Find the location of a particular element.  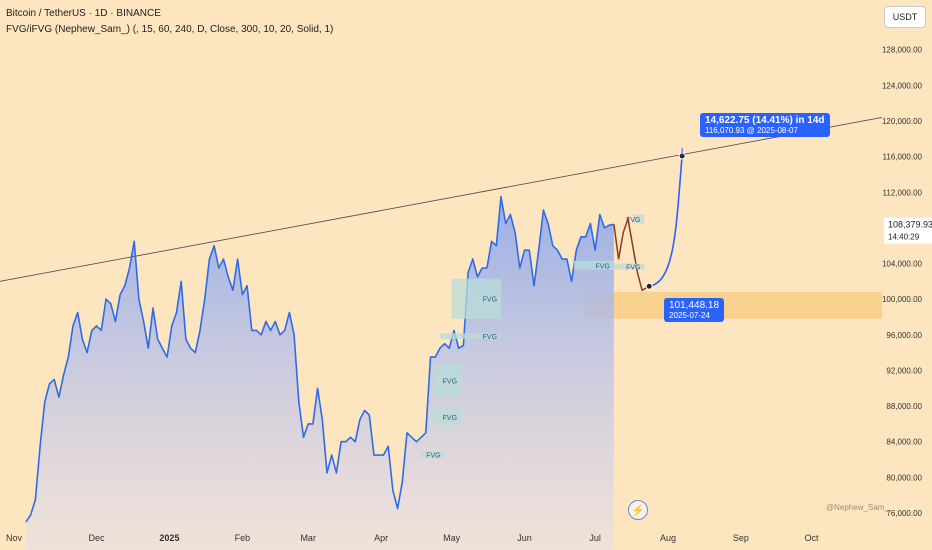

x-tick-label: Jun is located at coordinates (524, 538).